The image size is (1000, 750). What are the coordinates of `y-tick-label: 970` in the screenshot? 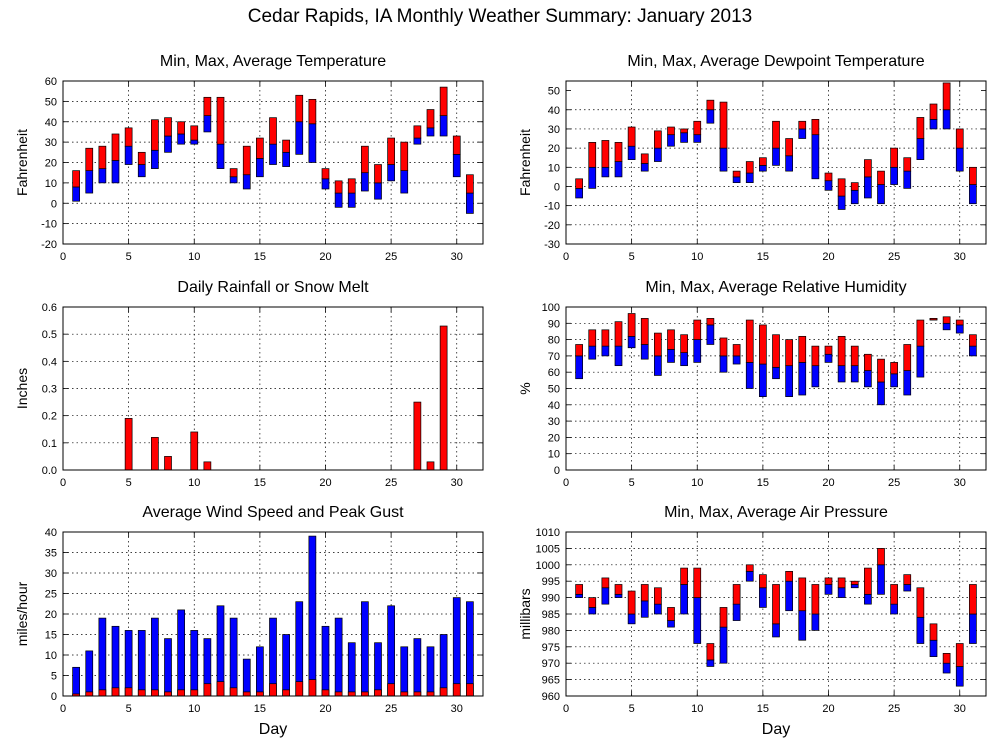 It's located at (551, 664).